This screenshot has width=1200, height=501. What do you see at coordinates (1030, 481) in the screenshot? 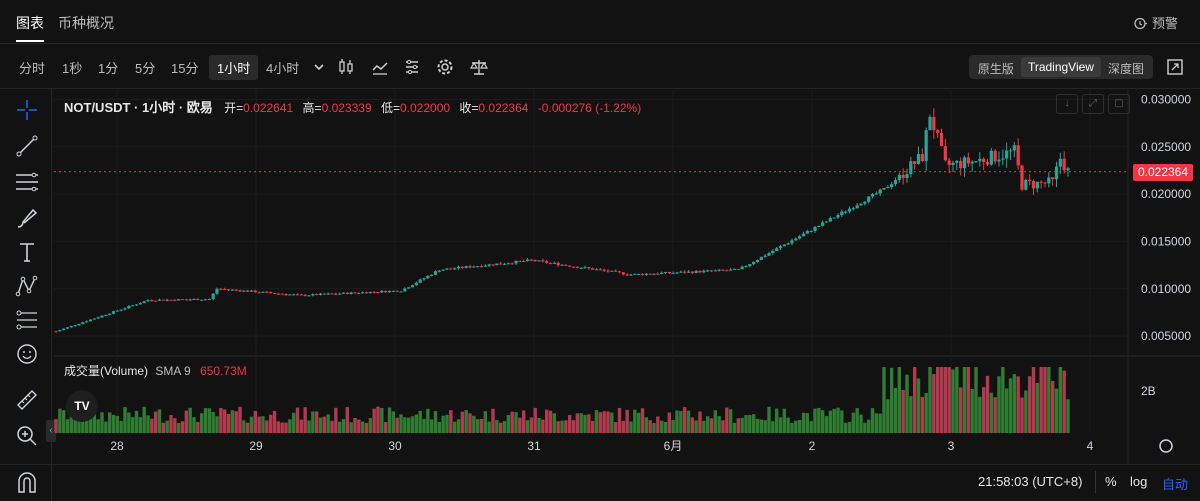
I see `clock-readout: 21:58:03 (UTC+8)` at bounding box center [1030, 481].